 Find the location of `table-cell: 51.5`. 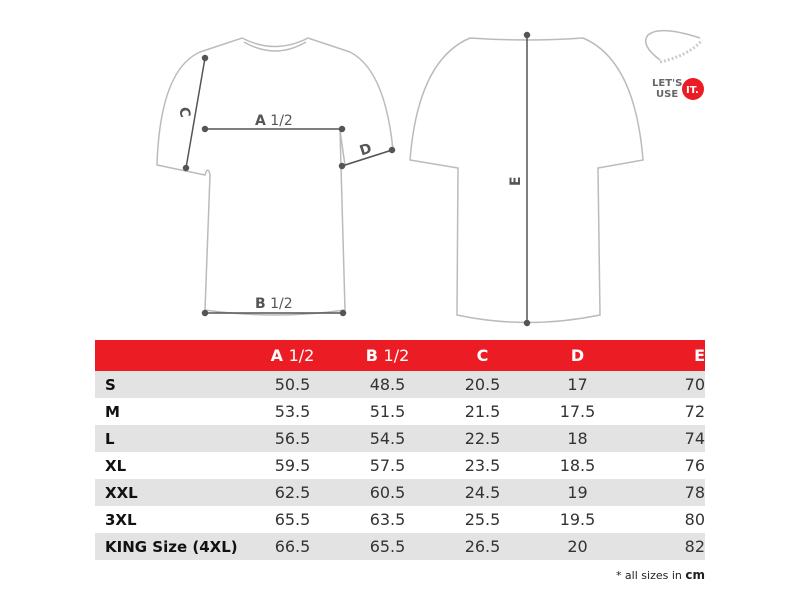

table-cell: 51.5 is located at coordinates (387, 411).